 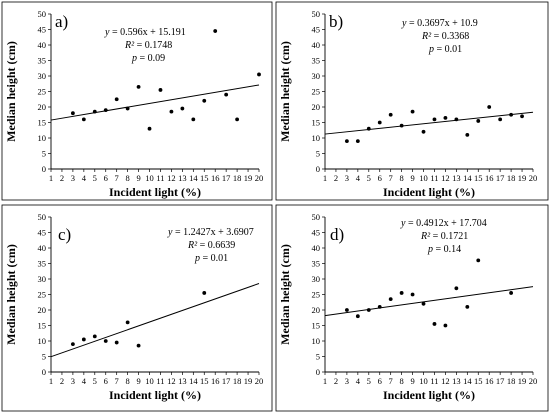 What do you see at coordinates (439, 23) in the screenshot?
I see `regression-equation: y = 0.3697x + 10.9` at bounding box center [439, 23].